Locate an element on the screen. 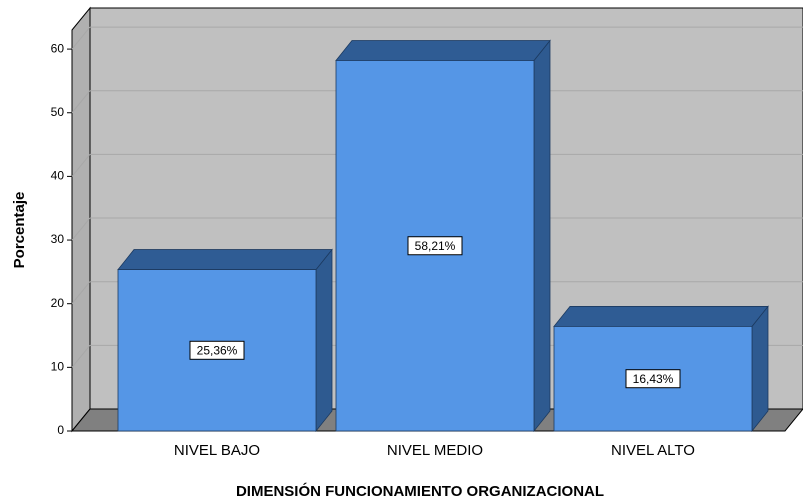 The image size is (803, 501). side-wall is located at coordinates (81, 219).